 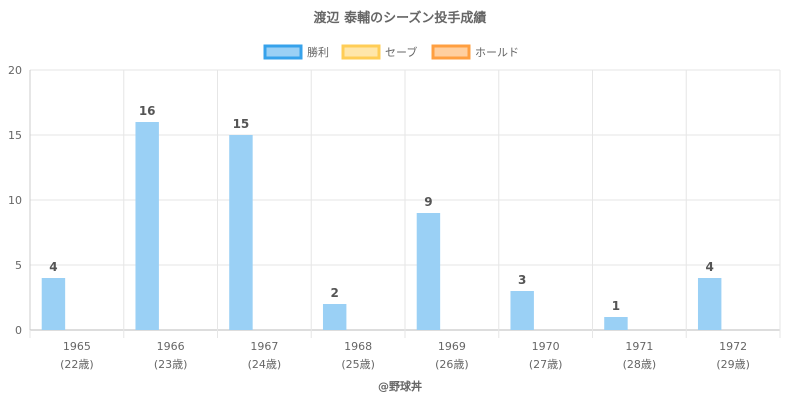 What do you see at coordinates (358, 346) in the screenshot?
I see `x-tick-label: 1968` at bounding box center [358, 346].